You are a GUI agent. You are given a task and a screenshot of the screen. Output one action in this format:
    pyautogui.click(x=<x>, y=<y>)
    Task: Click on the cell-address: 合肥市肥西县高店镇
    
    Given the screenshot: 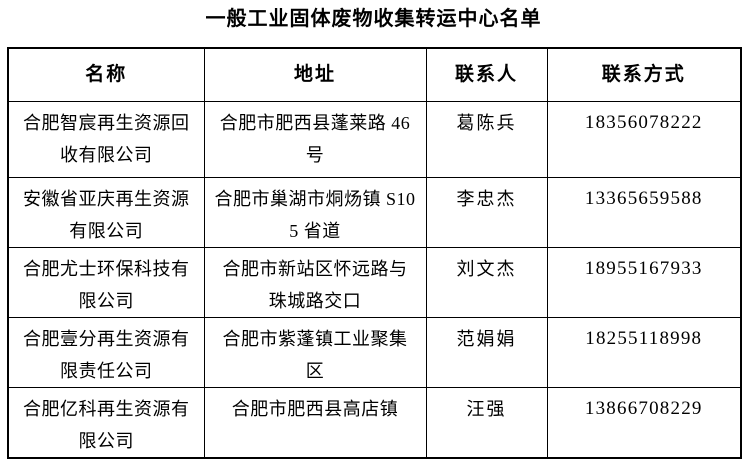 What is the action you would take?
    pyautogui.click(x=315, y=422)
    